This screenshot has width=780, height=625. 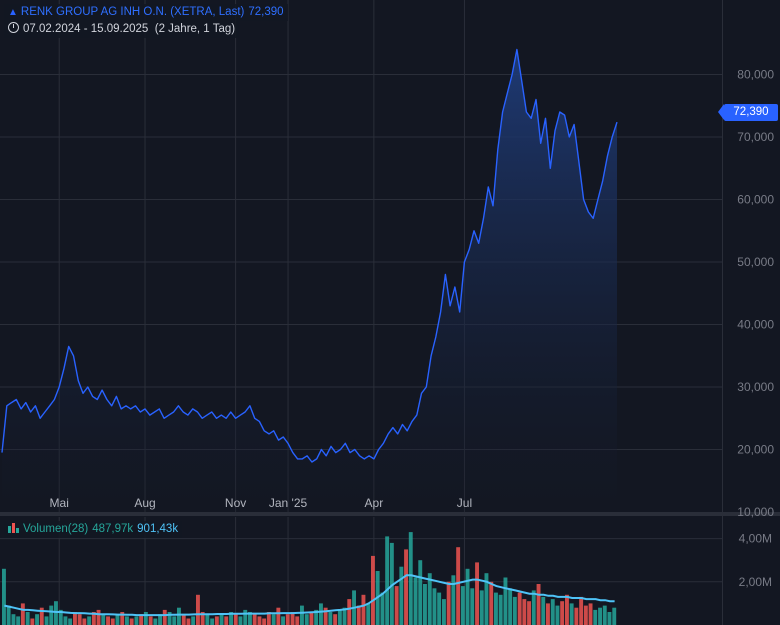 What do you see at coordinates (755, 582) in the screenshot?
I see `vol-y-tick-label: 2,00M` at bounding box center [755, 582].